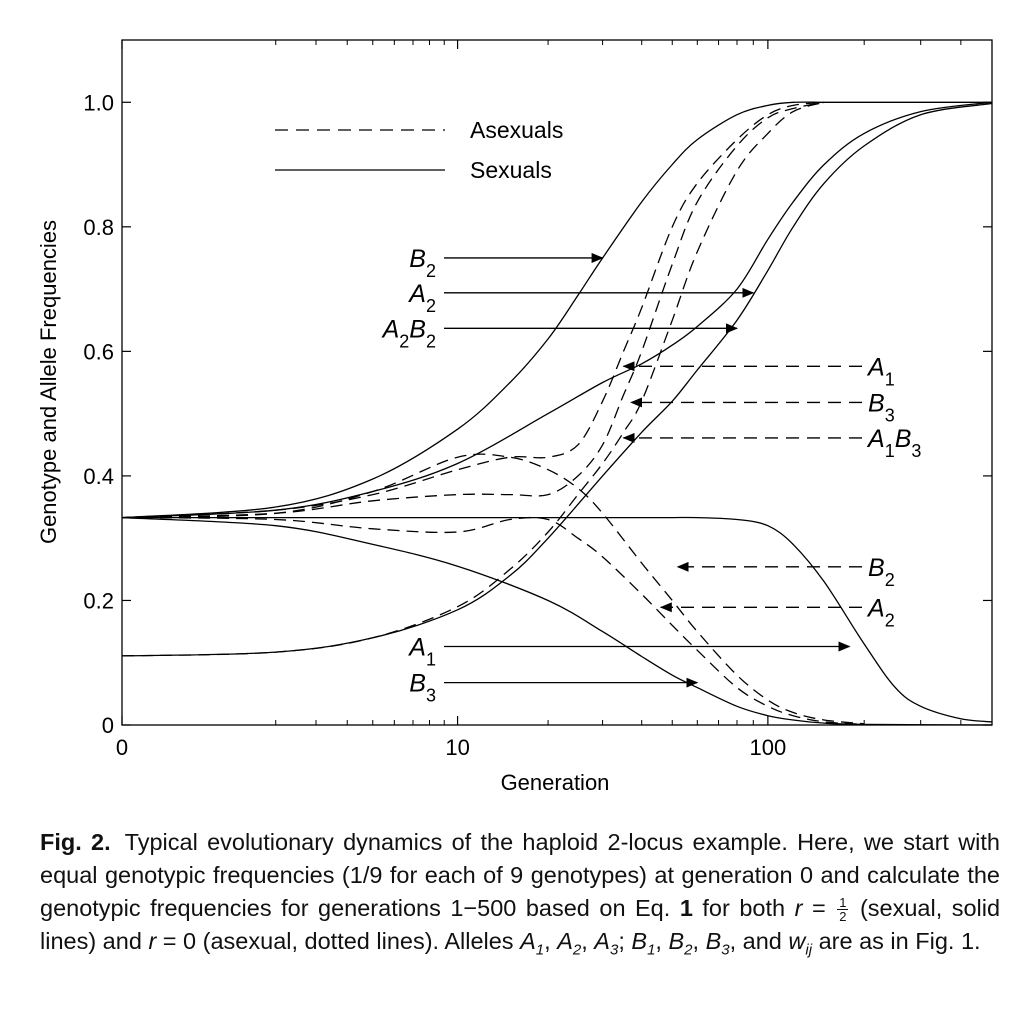 This screenshot has width=1024, height=1020. I want to click on y-tick-label: 0.8, so click(98, 227).